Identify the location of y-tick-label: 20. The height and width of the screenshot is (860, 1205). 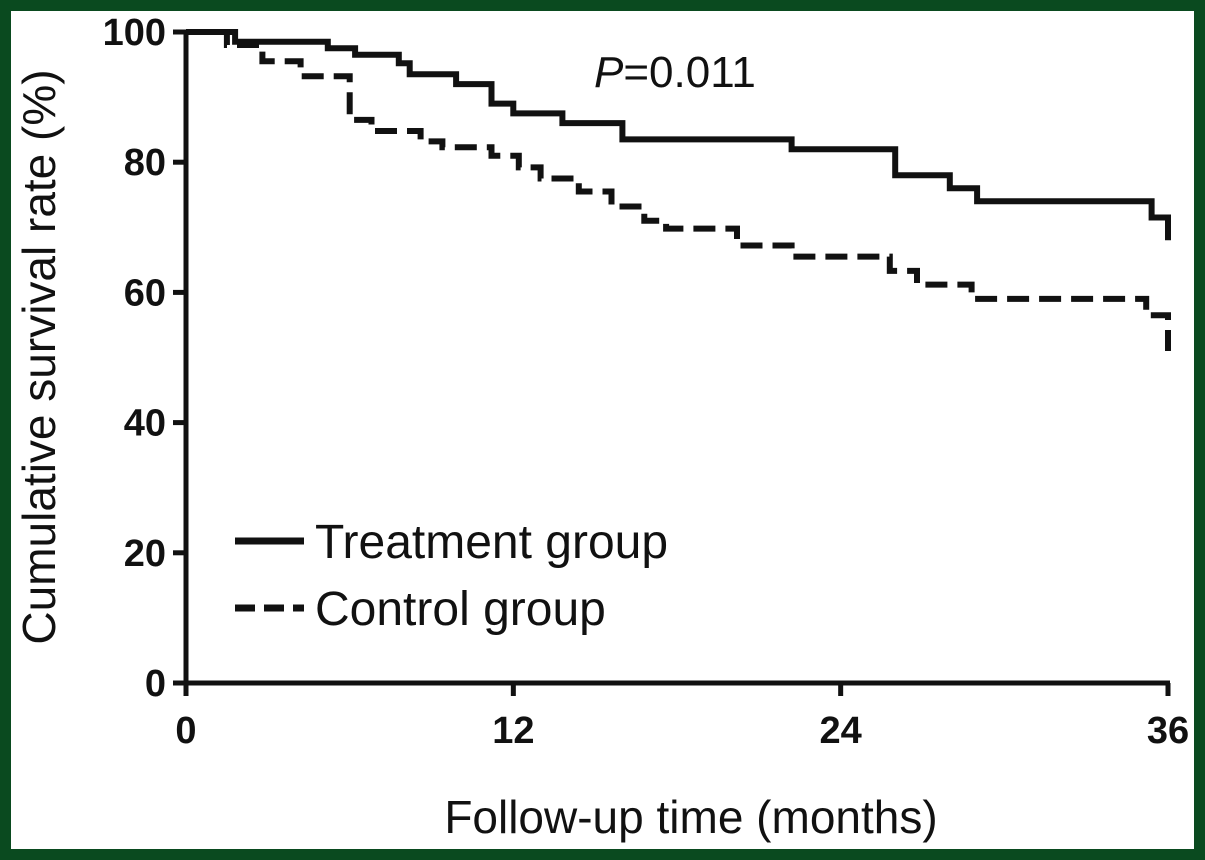
(145, 554).